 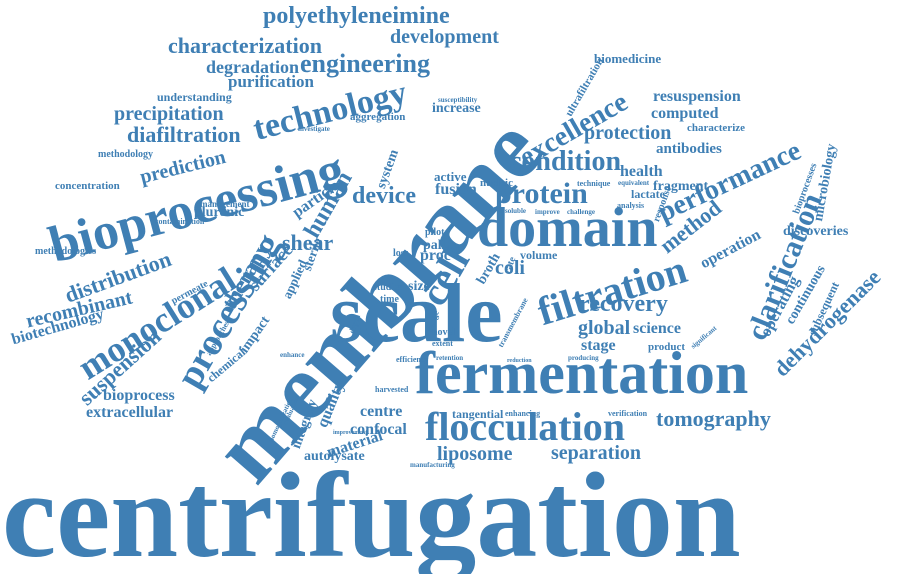 I want to click on word-scale: scale, so click(x=416, y=313).